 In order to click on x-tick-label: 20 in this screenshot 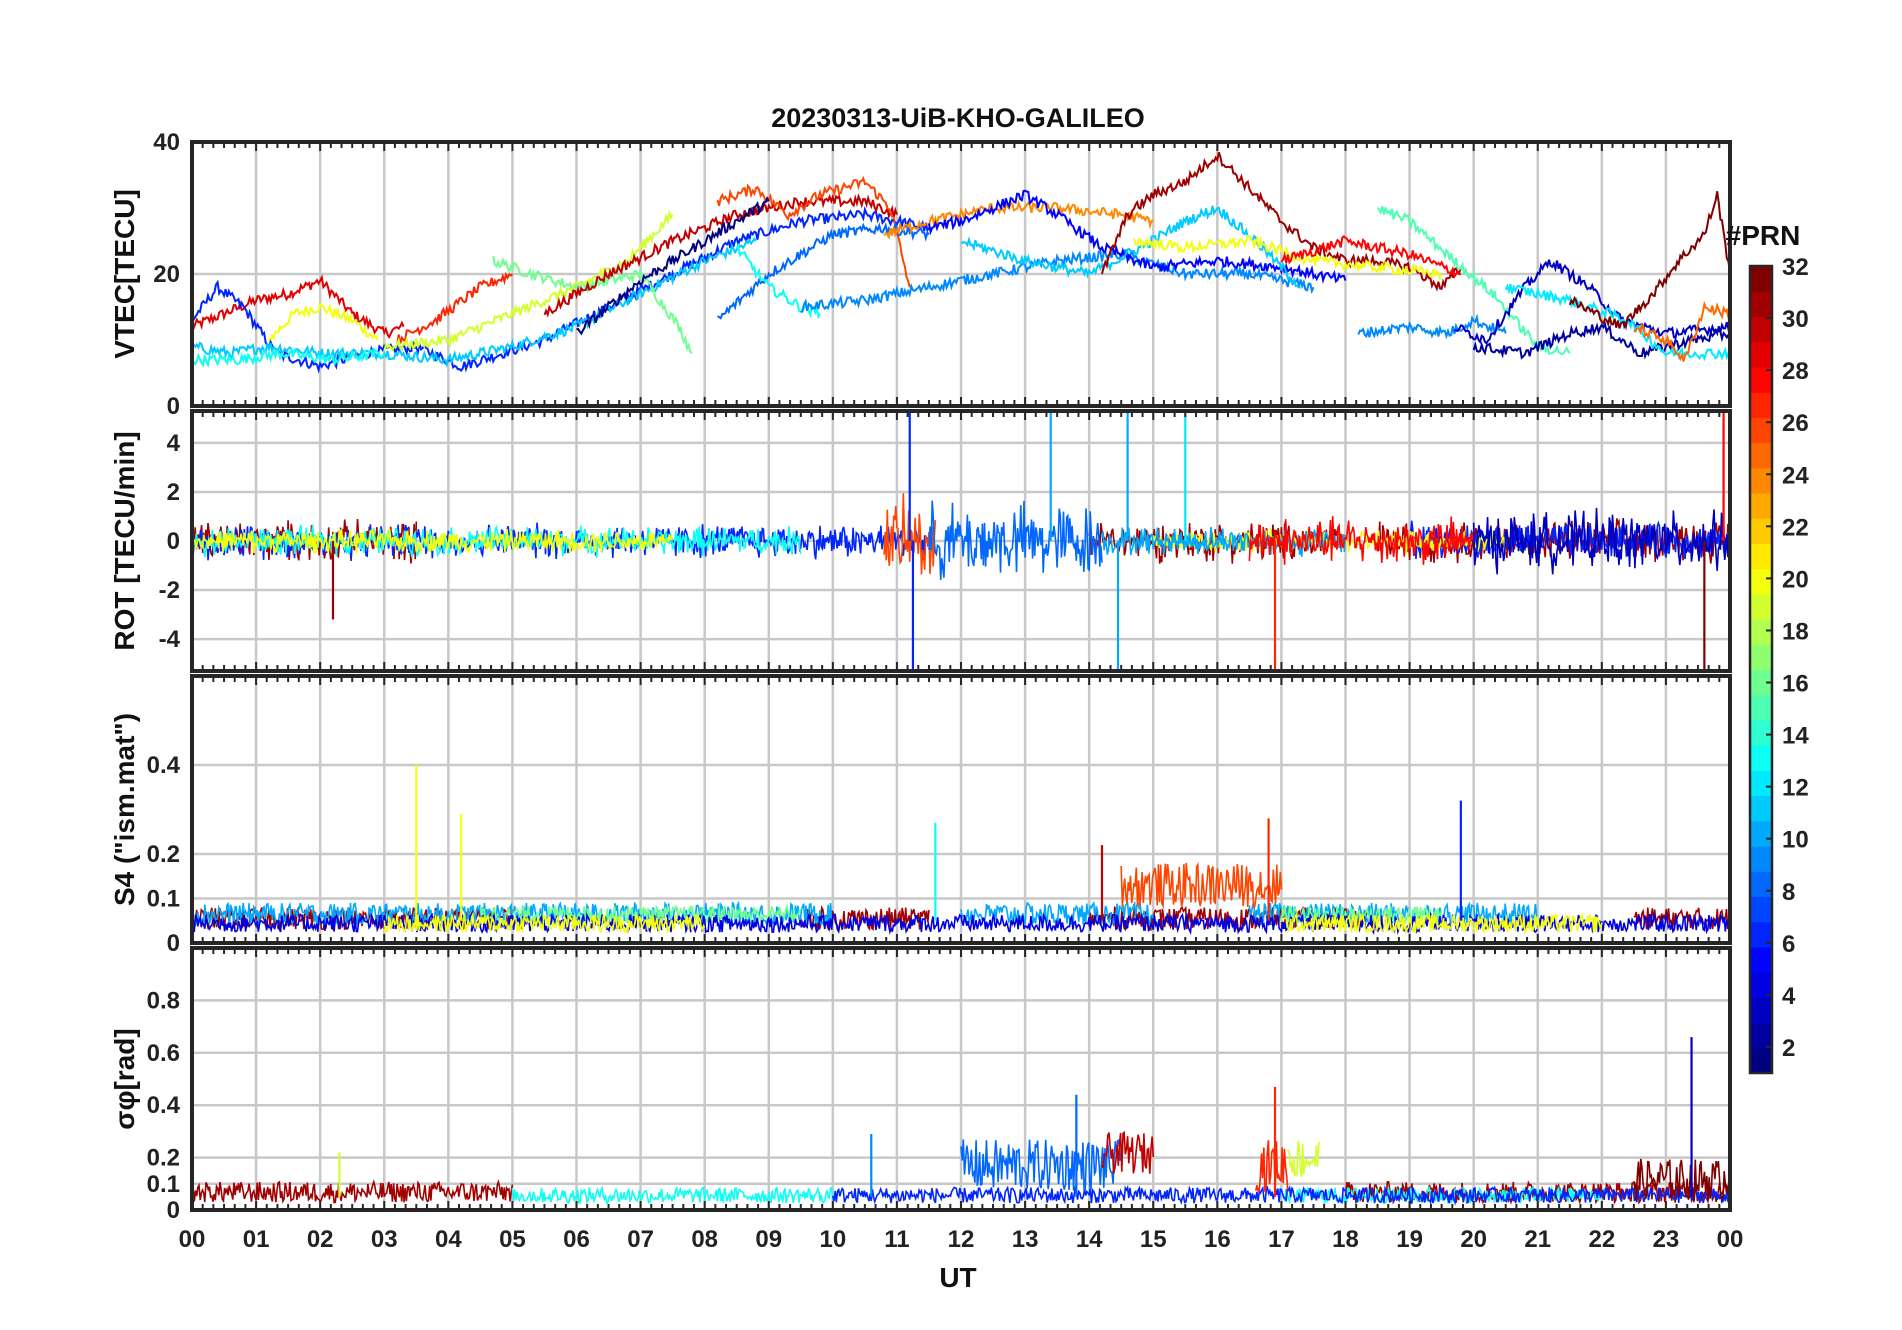, I will do `click(1473, 1239)`.